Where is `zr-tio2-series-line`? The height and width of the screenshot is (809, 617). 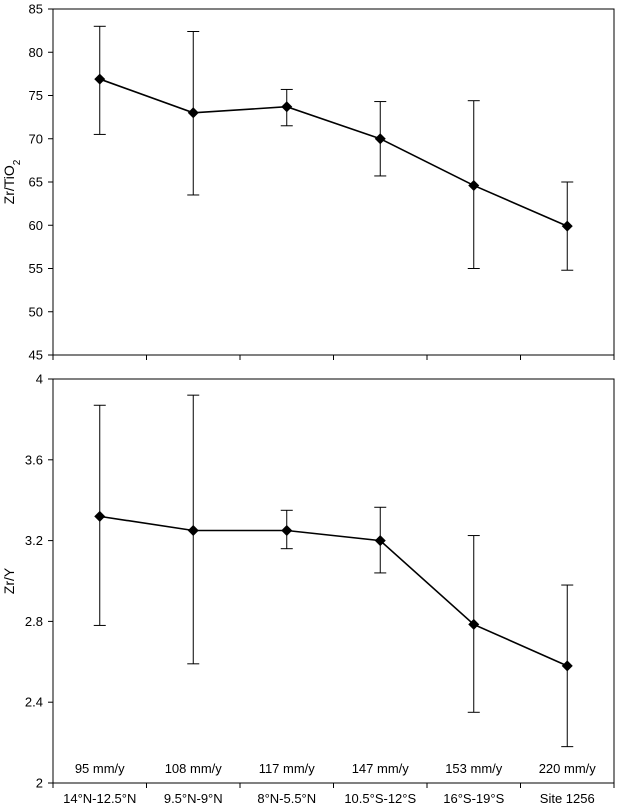
zr-tio2-series-line is located at coordinates (333, 152).